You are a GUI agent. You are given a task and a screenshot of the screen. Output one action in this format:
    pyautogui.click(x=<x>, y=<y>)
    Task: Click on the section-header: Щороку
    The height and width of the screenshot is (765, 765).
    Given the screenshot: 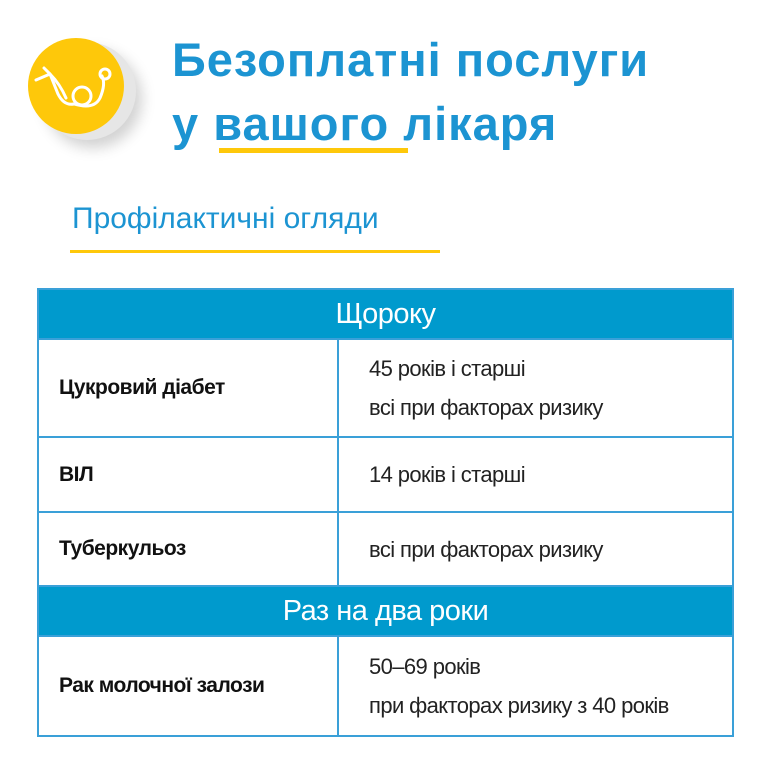 What is the action you would take?
    pyautogui.click(x=385, y=314)
    